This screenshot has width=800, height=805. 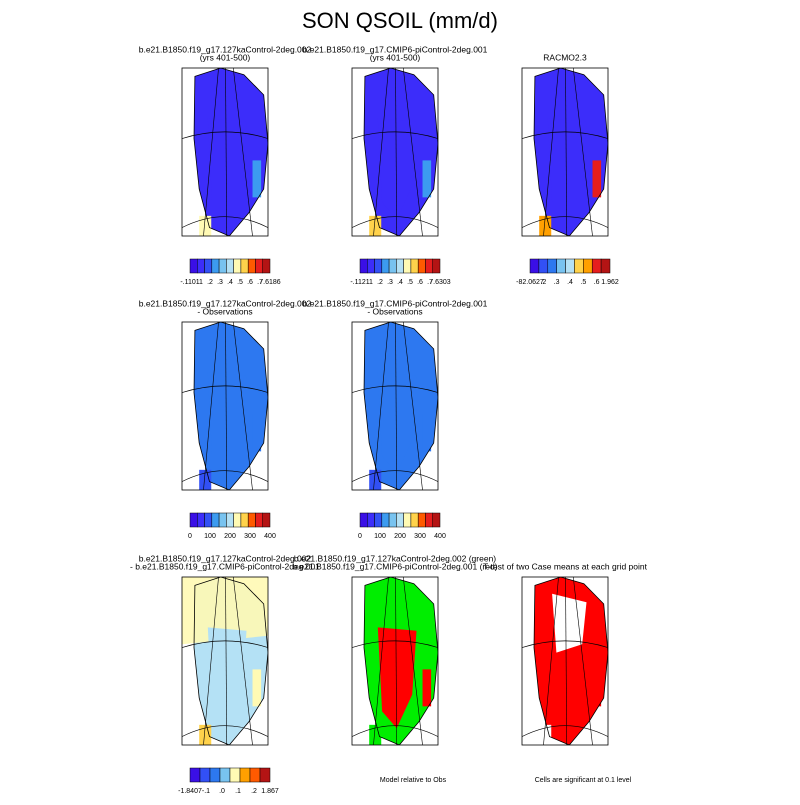 What do you see at coordinates (230, 536) in the screenshot?
I see `colorbar-label: 200` at bounding box center [230, 536].